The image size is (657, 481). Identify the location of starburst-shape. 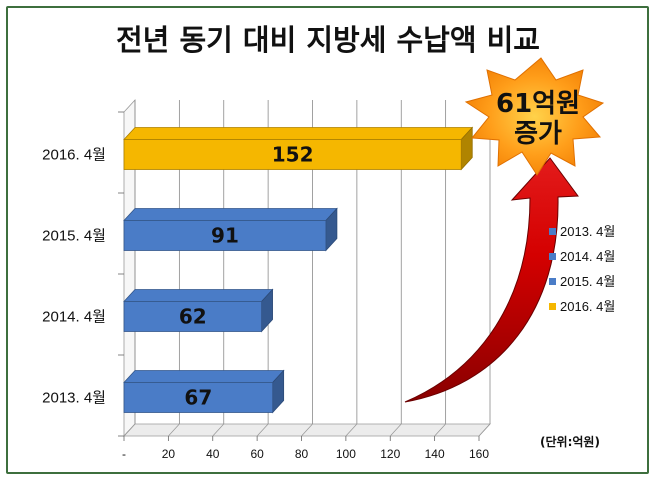
(534, 116).